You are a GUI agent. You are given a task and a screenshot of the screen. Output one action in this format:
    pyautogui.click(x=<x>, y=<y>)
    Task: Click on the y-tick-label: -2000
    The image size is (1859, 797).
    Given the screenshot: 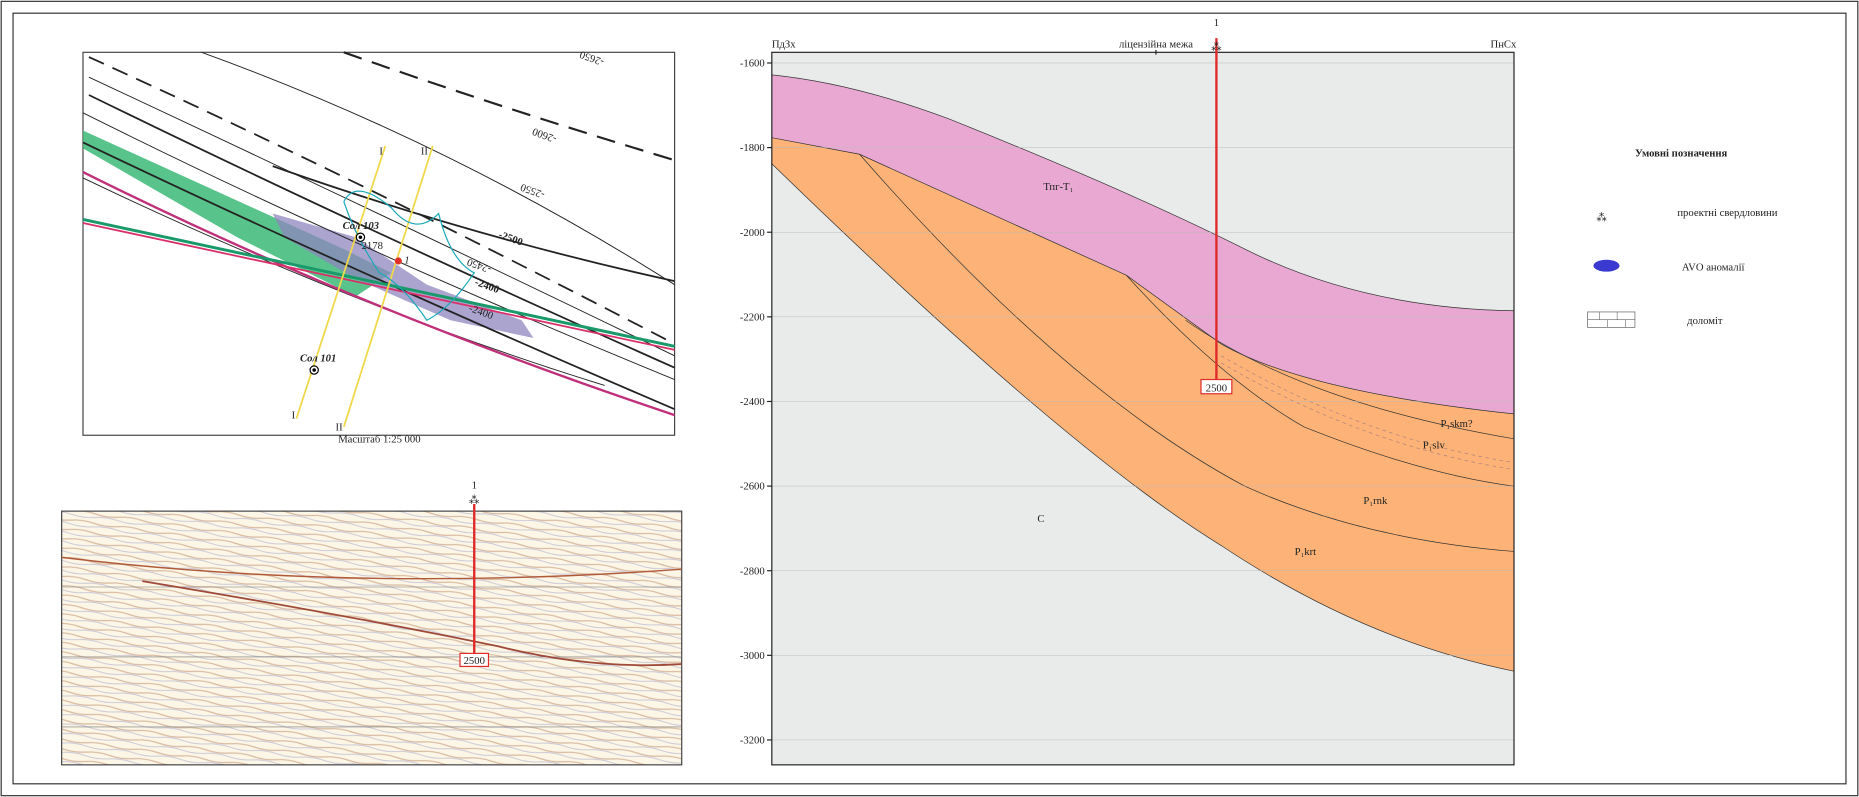 What is the action you would take?
    pyautogui.click(x=752, y=233)
    